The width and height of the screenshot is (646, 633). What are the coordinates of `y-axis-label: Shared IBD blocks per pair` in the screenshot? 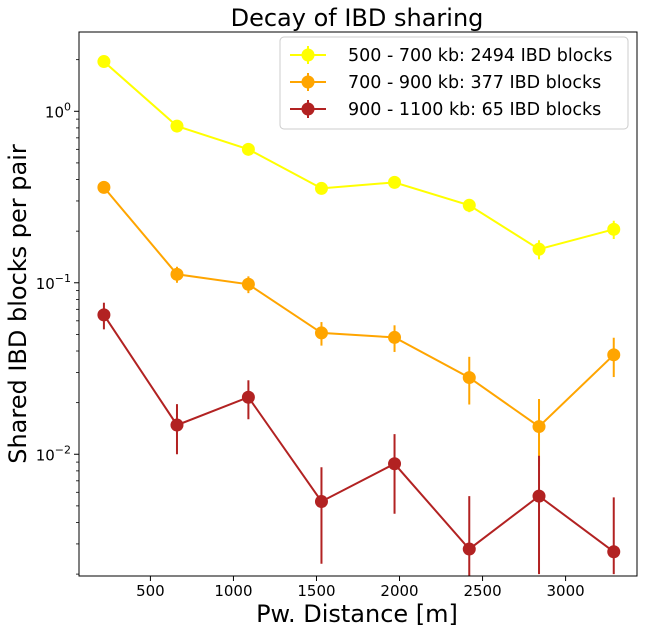 It's located at (18, 304).